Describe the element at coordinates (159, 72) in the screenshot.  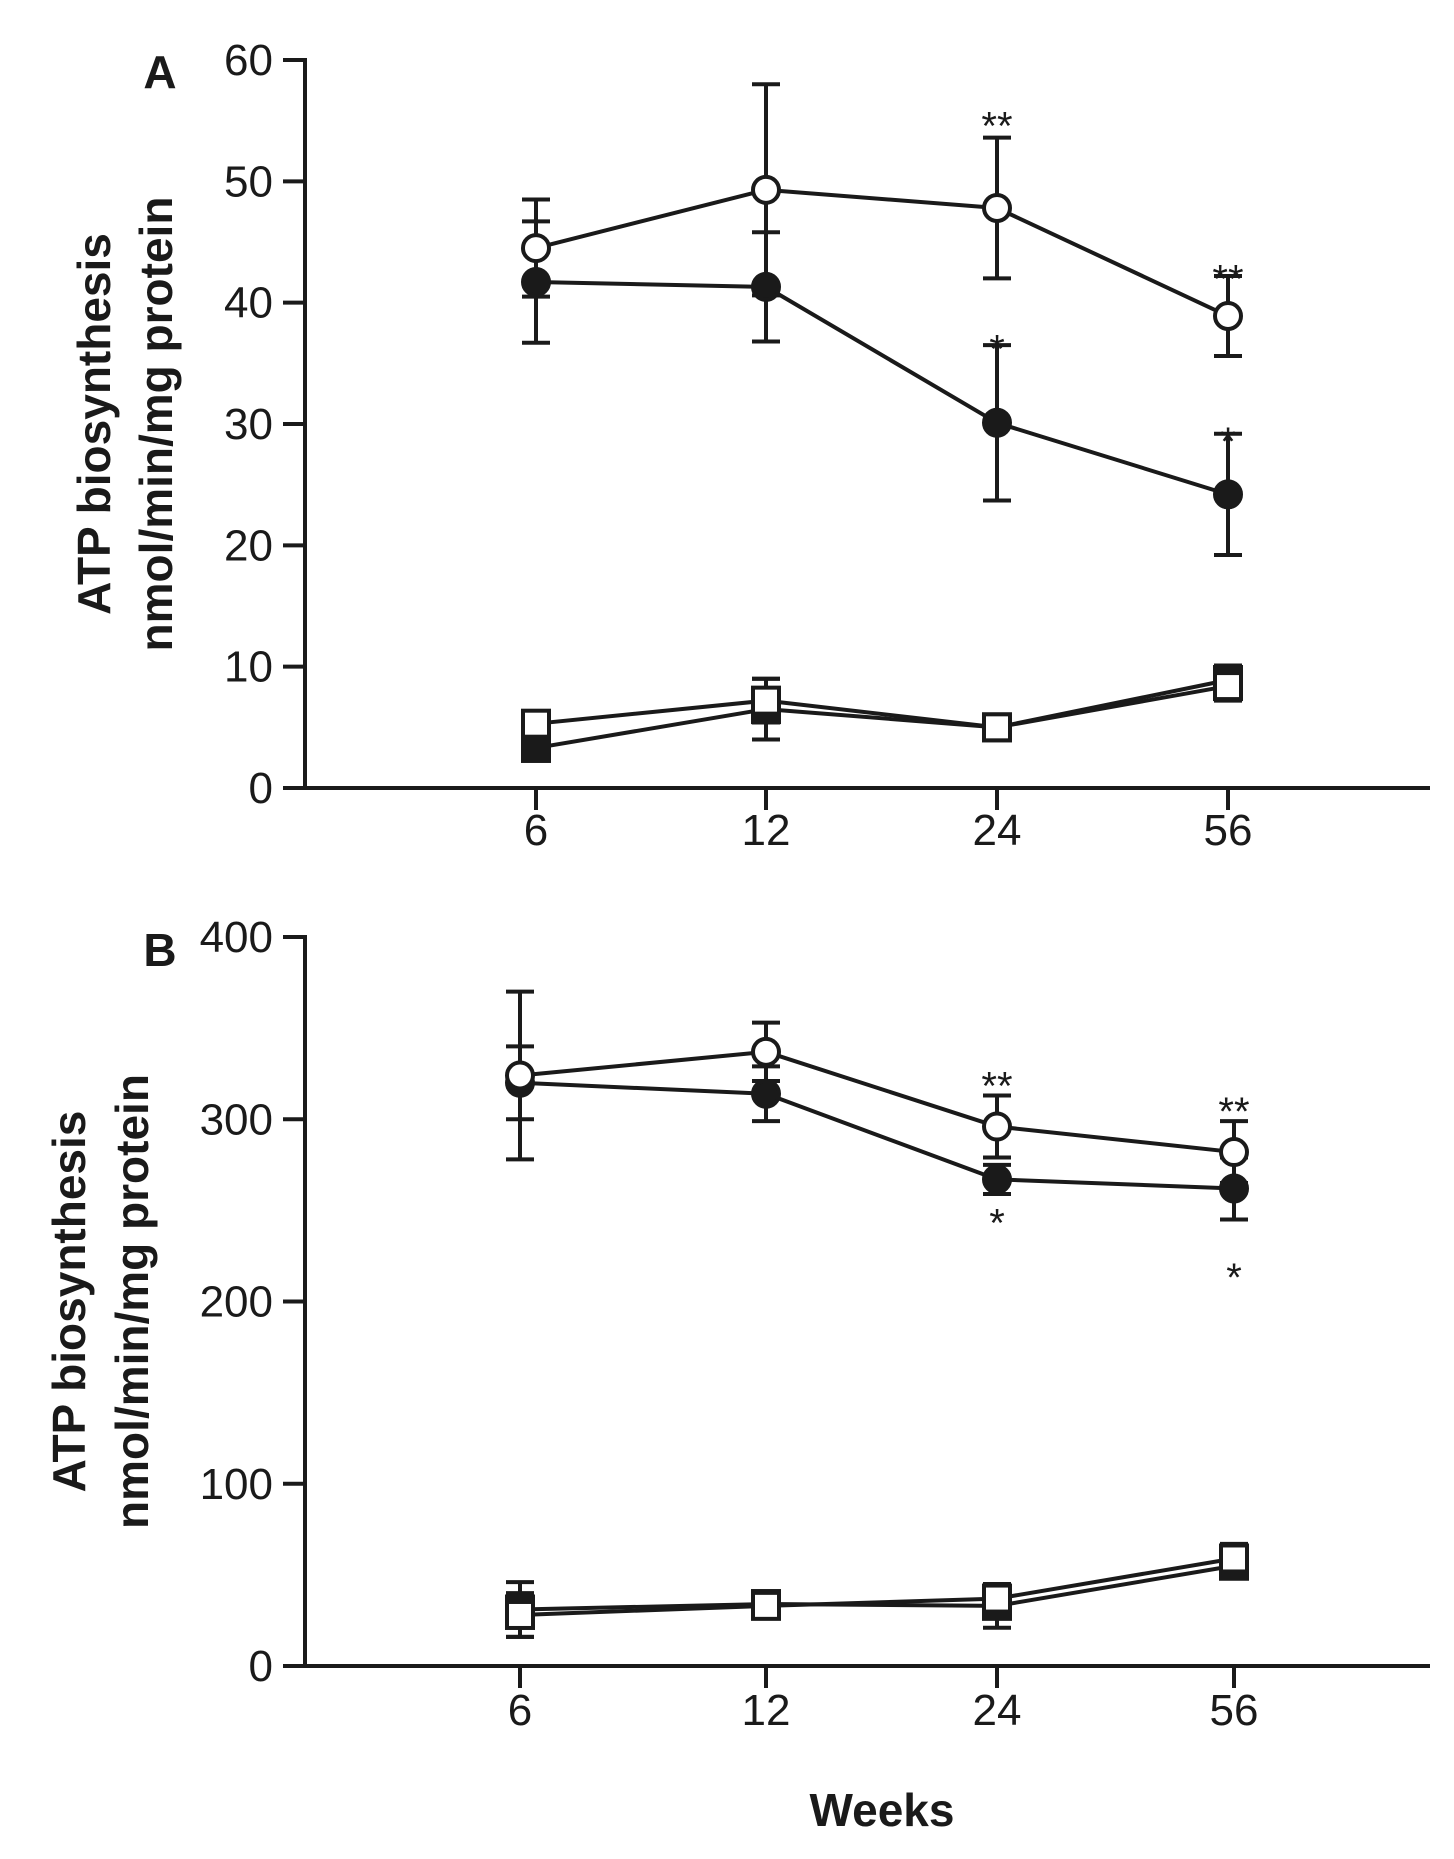
I see `panel-label: A` at that location.